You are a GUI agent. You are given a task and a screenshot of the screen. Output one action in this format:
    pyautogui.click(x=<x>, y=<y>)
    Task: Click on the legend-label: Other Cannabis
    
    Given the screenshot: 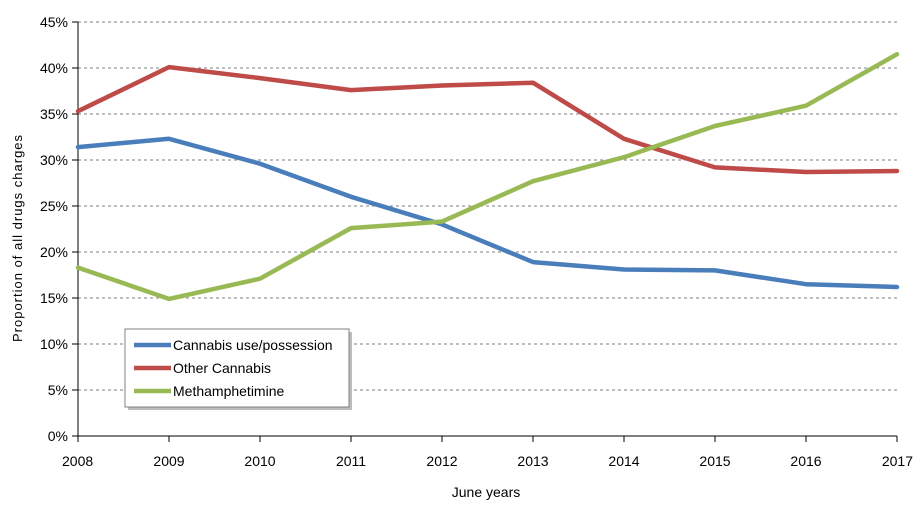 What is the action you would take?
    pyautogui.click(x=222, y=368)
    